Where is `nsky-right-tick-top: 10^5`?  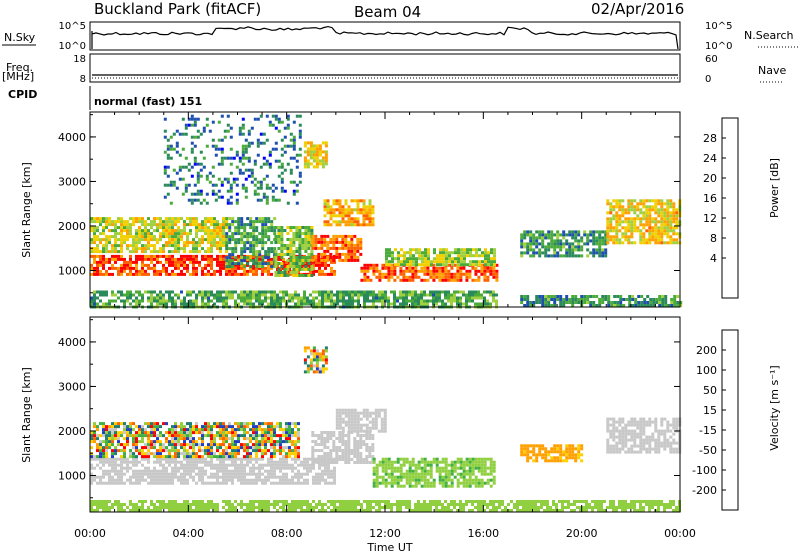 nsky-right-tick-top: 10^5 is located at coordinates (718, 26).